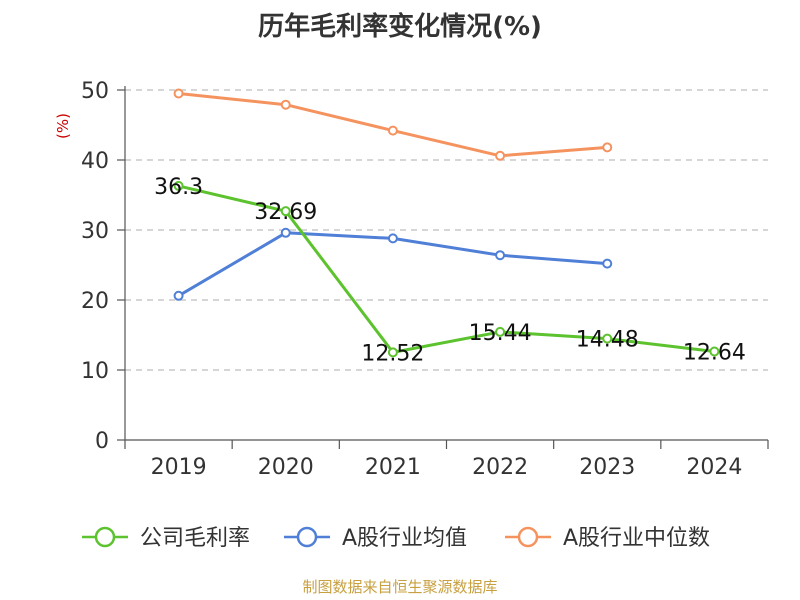 Image resolution: width=800 pixels, height=600 pixels. I want to click on x-tick-label: 2020, so click(286, 467).